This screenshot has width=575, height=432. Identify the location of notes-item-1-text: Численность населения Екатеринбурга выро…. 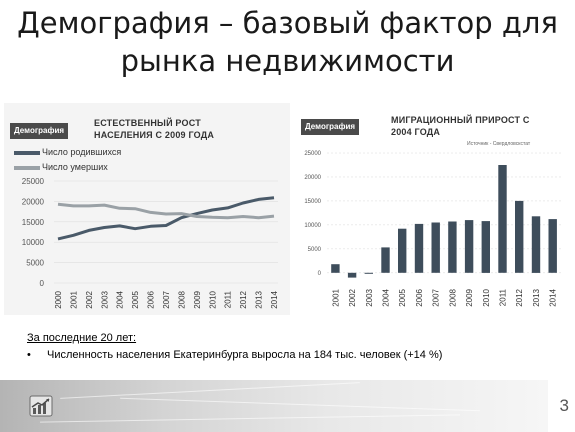
(245, 355).